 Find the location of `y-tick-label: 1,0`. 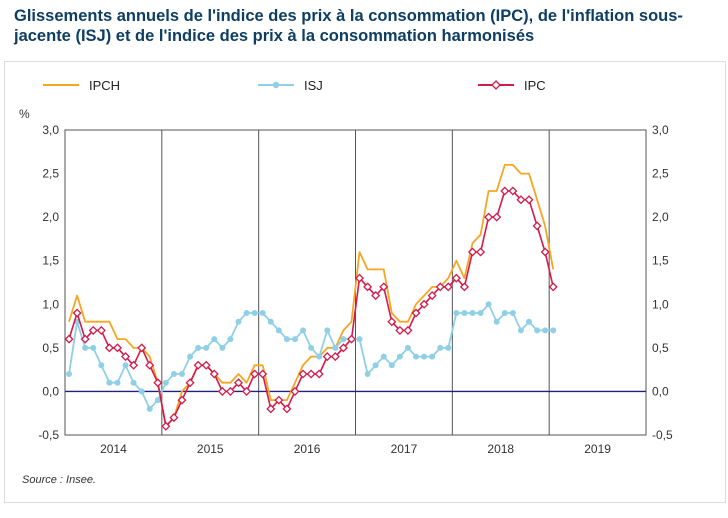

y-tick-label: 1,0 is located at coordinates (50, 304).